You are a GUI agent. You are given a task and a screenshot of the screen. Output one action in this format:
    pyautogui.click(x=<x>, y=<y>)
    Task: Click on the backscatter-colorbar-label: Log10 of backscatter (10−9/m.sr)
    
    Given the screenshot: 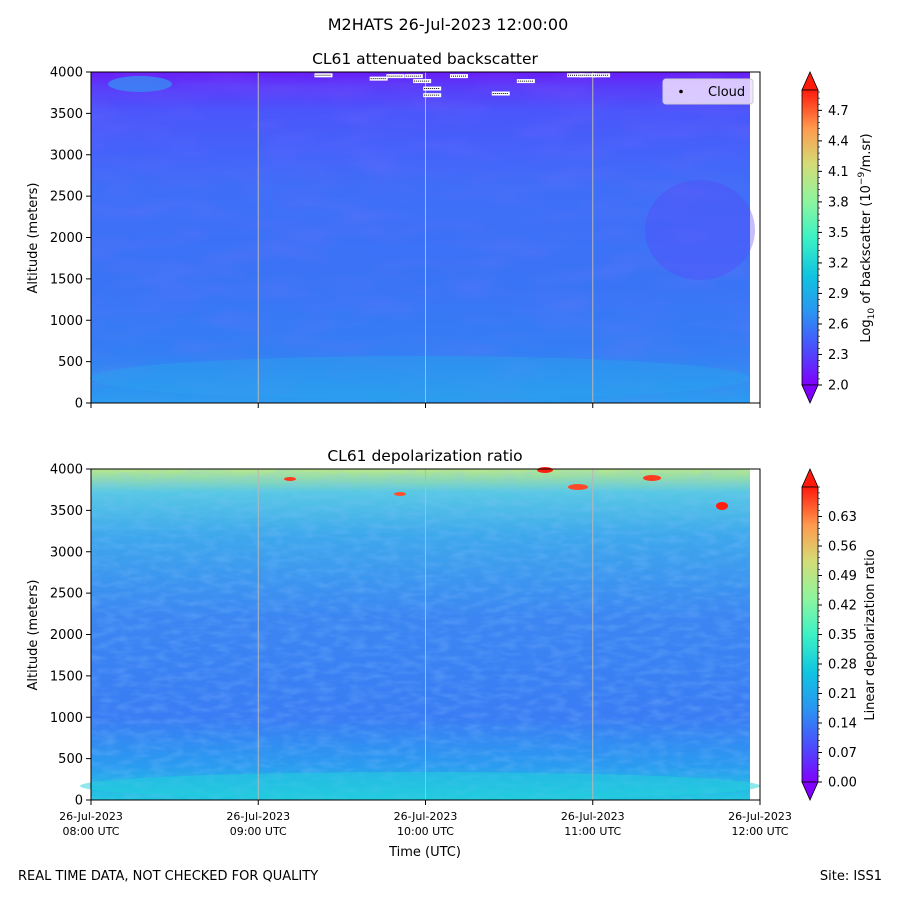 What is the action you would take?
    pyautogui.click(x=867, y=237)
    